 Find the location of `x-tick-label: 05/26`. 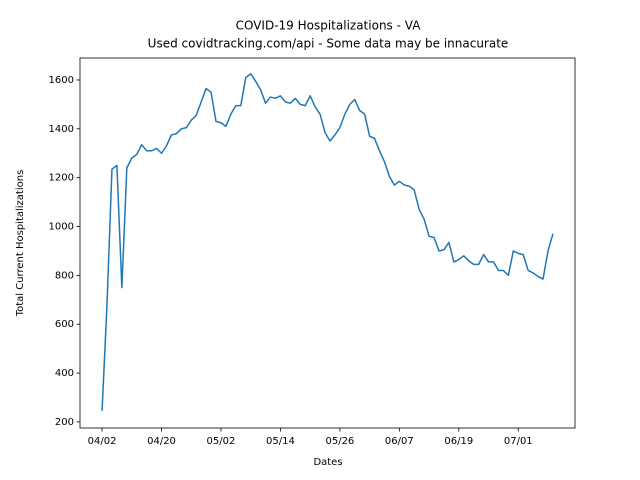

x-tick-label: 05/26 is located at coordinates (339, 441).